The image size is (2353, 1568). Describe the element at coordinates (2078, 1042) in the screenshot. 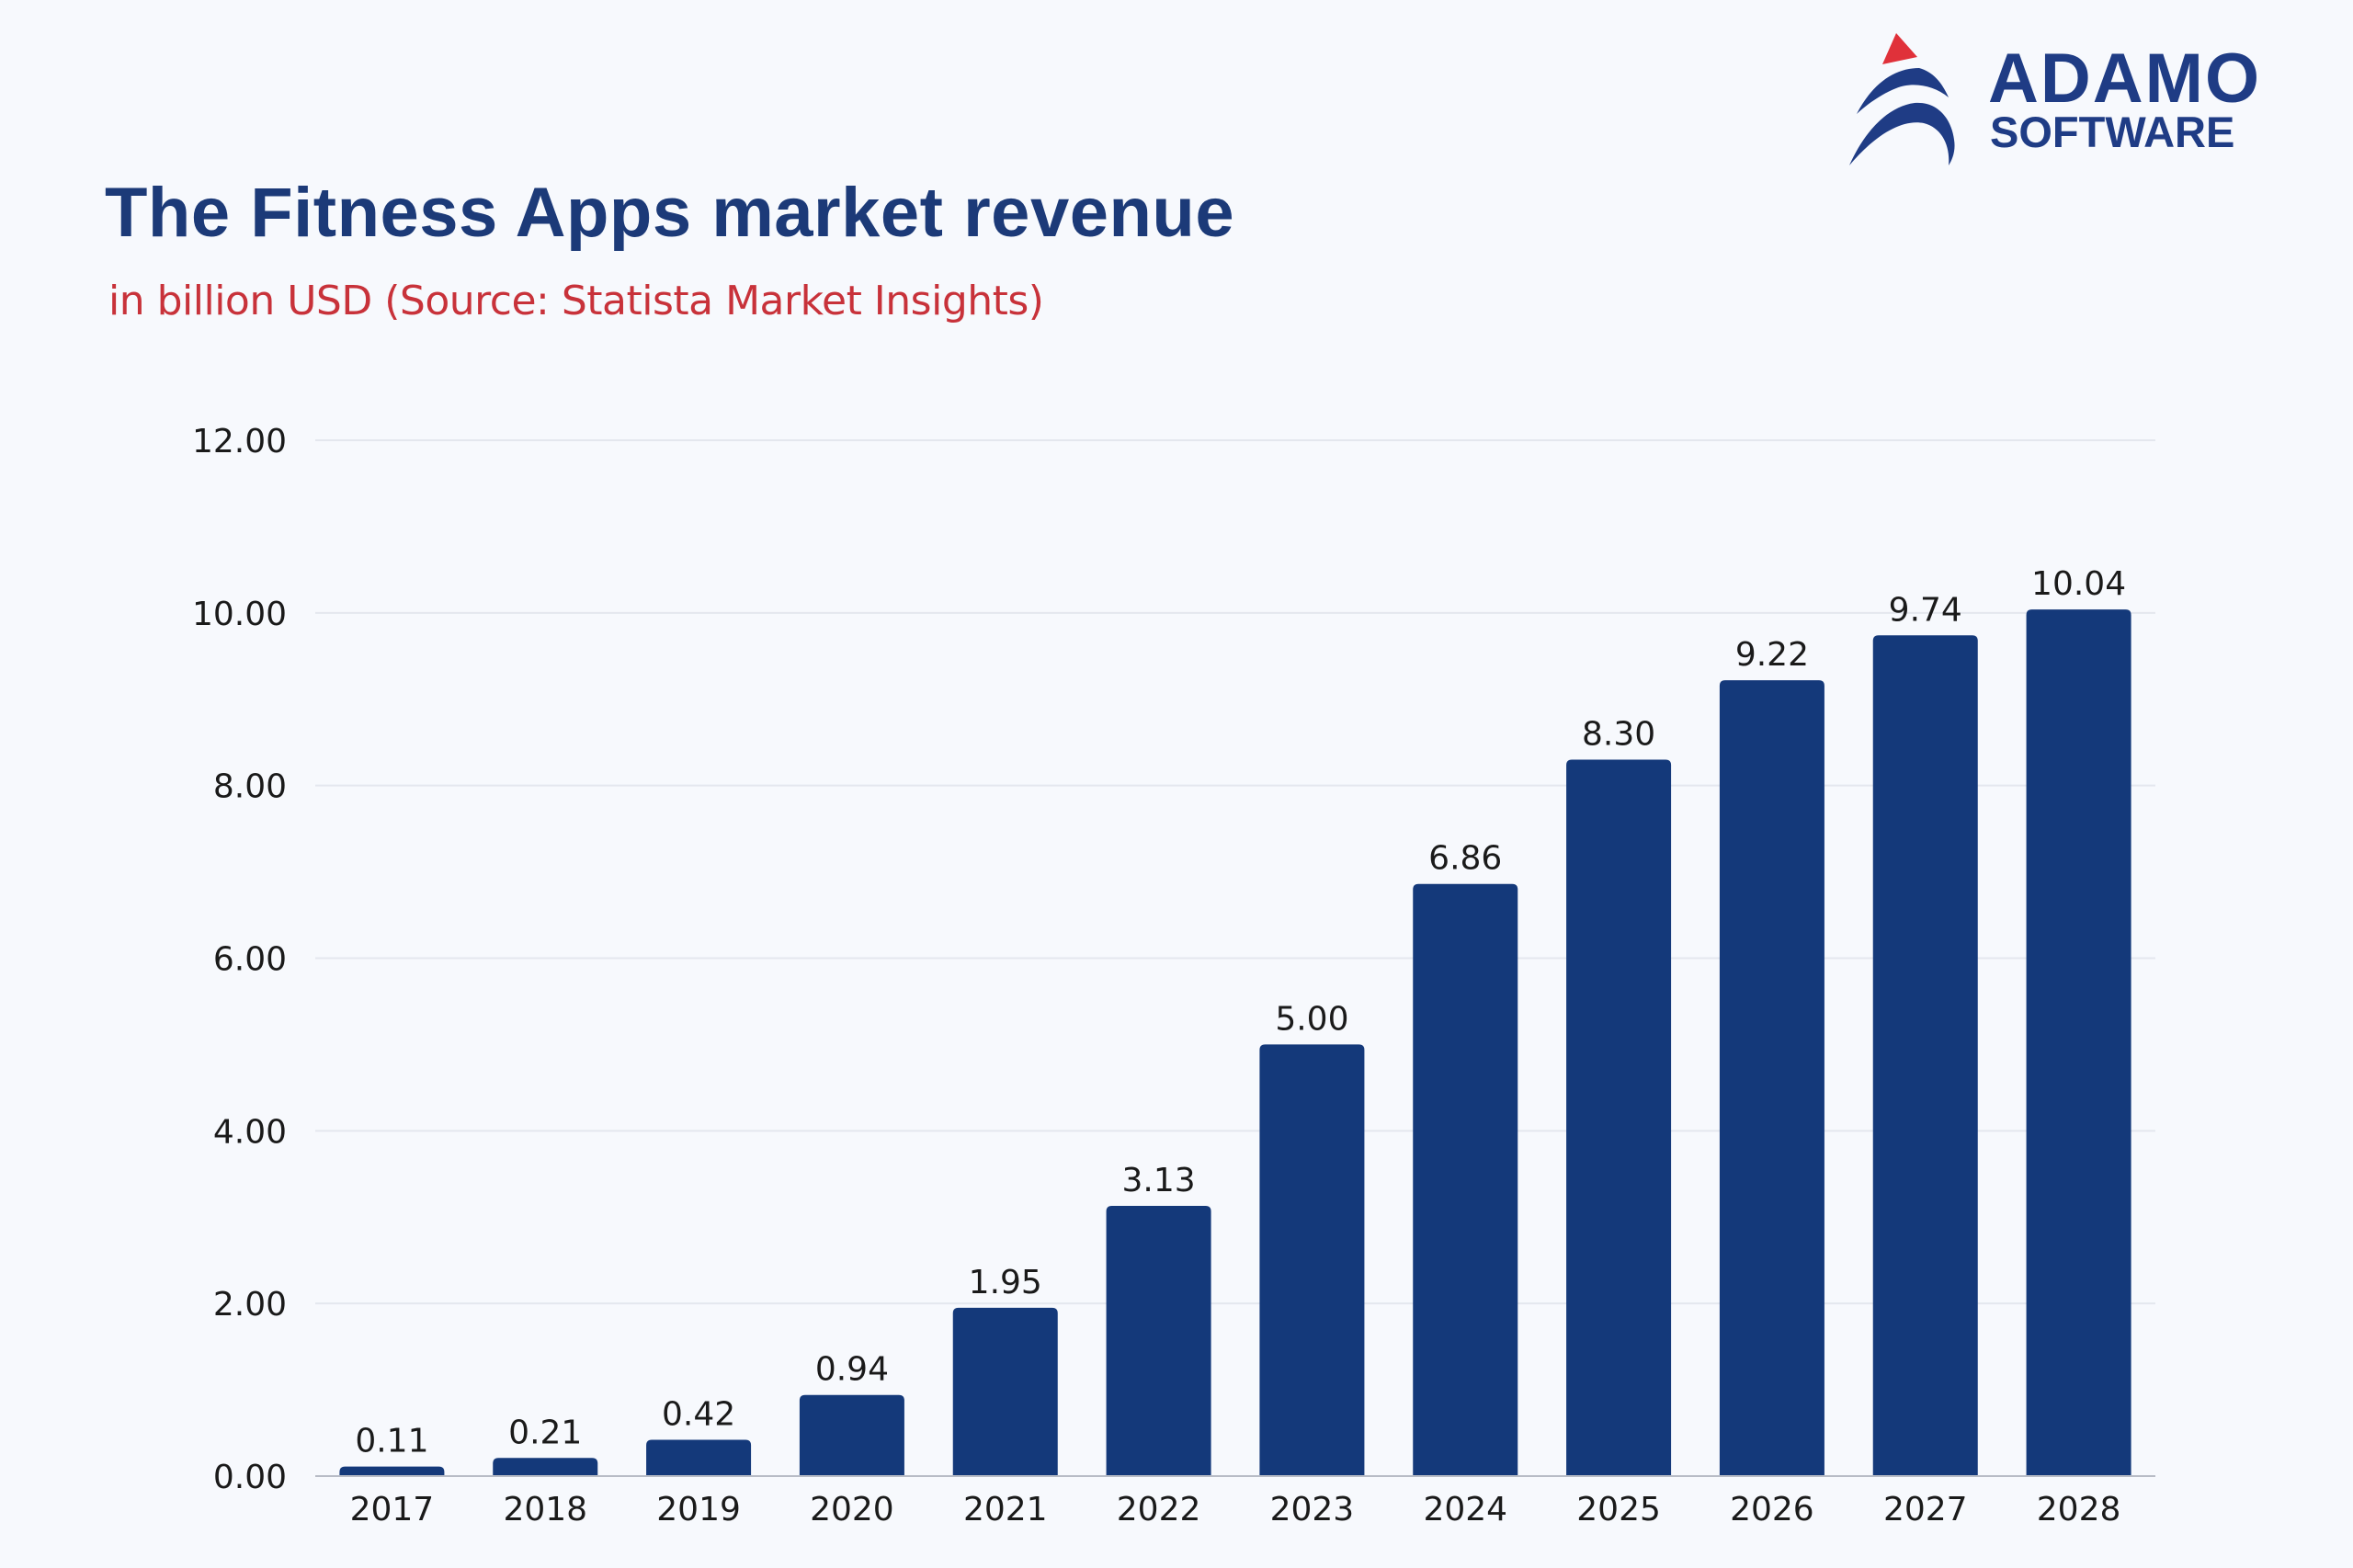

I see `bar-2028` at that location.